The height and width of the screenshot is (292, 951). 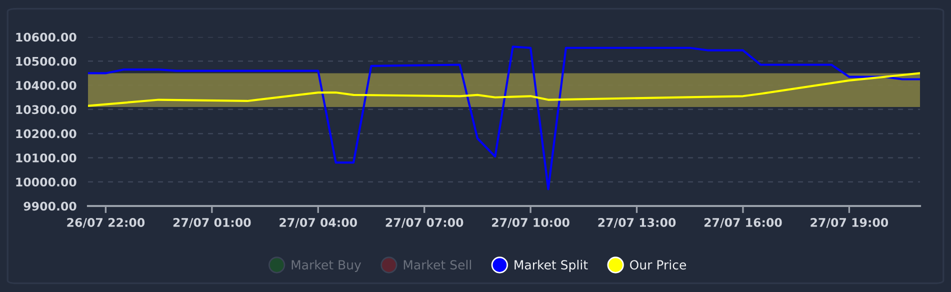 What do you see at coordinates (46, 182) in the screenshot?
I see `y-tick-label: 10000.00` at bounding box center [46, 182].